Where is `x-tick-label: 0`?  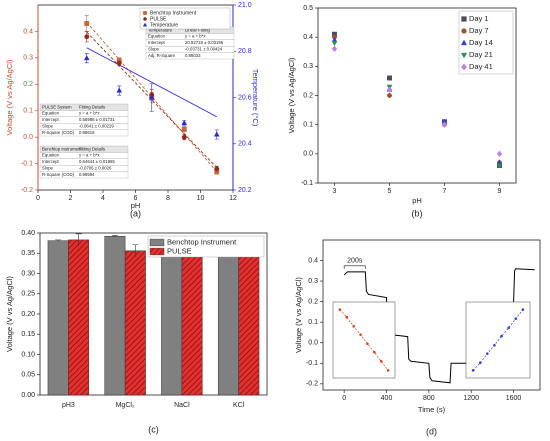
x-tick-label: 0 is located at coordinates (38, 198).